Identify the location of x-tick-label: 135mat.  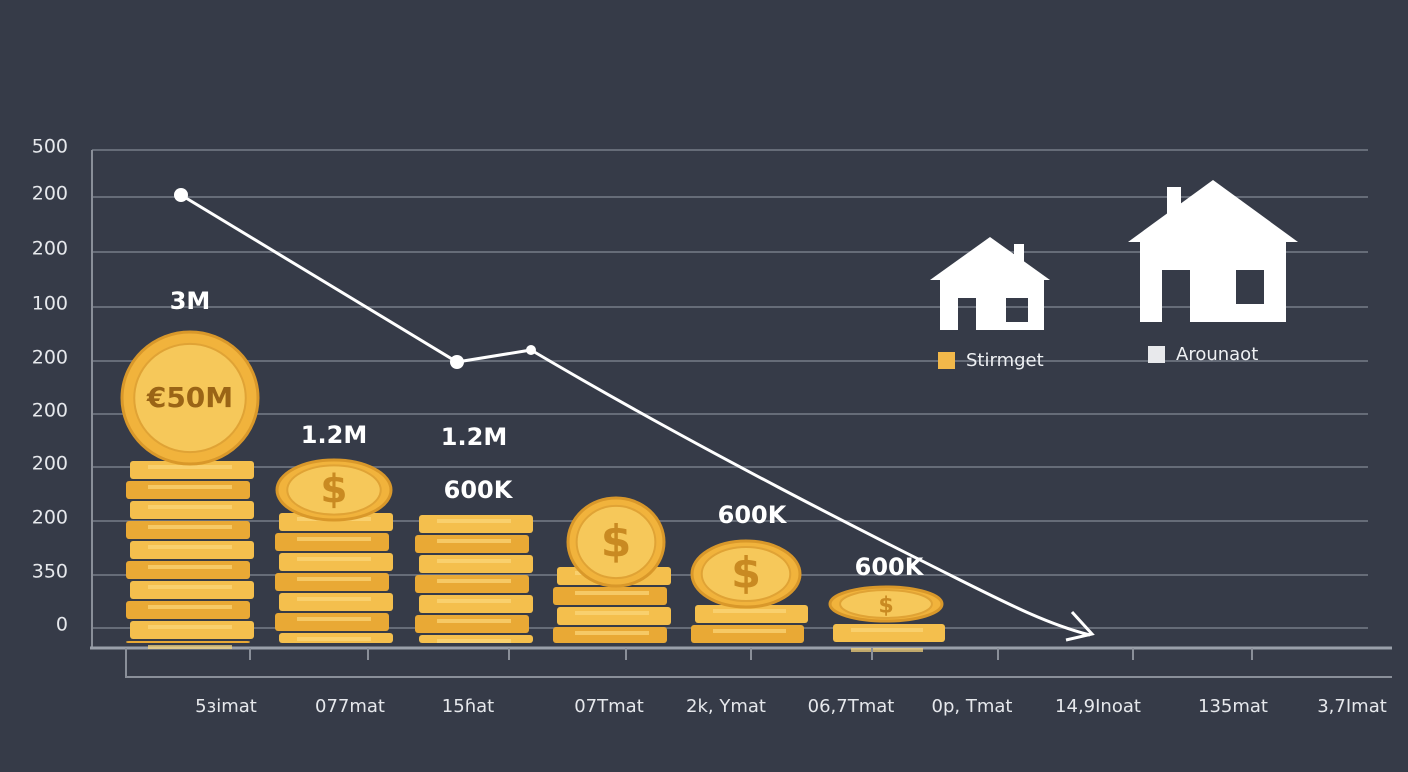
(1233, 706).